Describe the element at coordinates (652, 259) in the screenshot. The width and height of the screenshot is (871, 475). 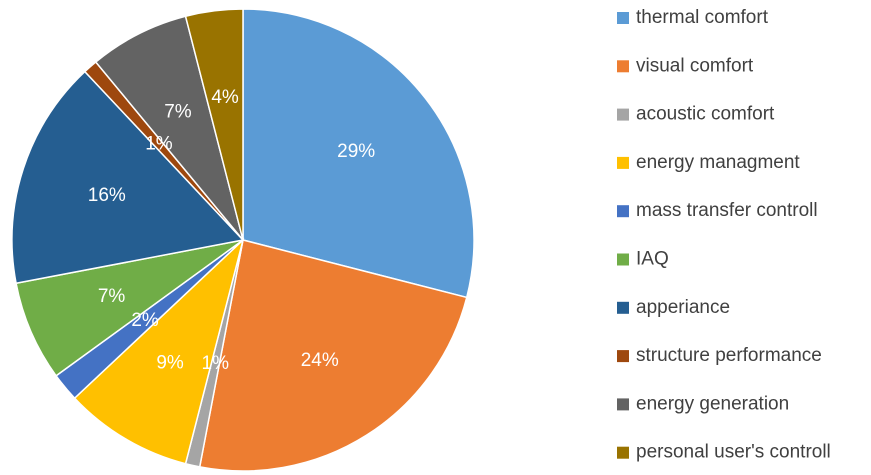
I see `legend-label: IAQ` at that location.